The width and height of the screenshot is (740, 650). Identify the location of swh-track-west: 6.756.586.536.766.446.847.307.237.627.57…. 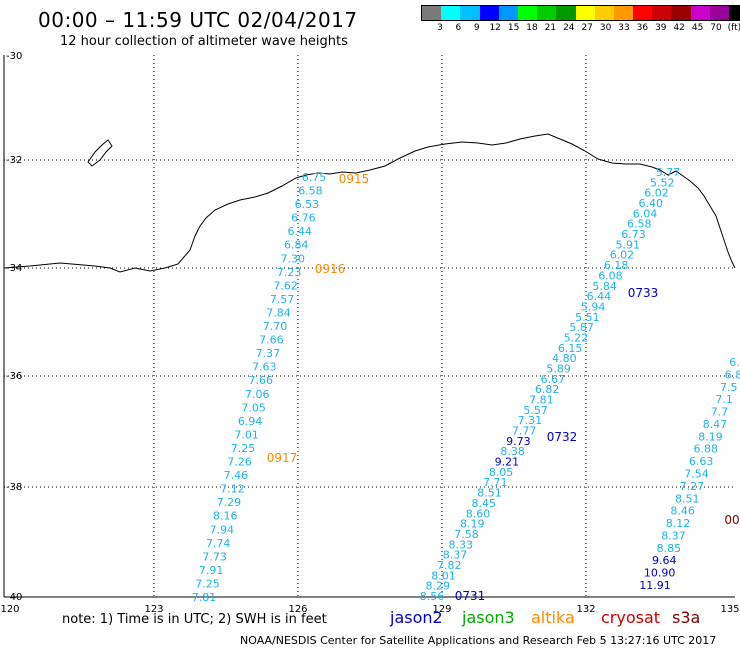
(259, 387).